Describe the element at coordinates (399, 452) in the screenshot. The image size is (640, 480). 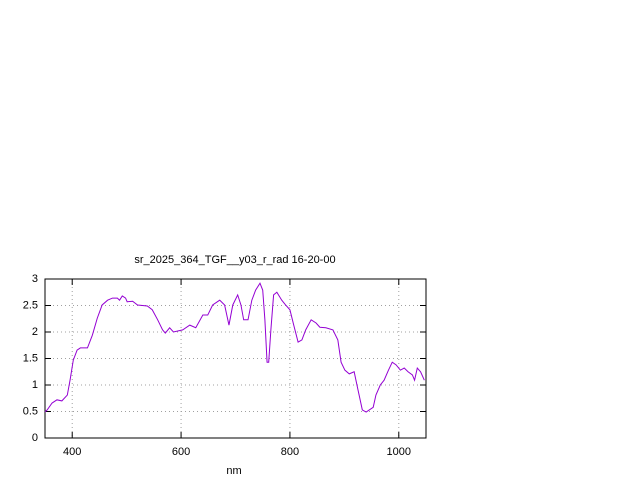
I see `x-tick-label: 1000` at that location.